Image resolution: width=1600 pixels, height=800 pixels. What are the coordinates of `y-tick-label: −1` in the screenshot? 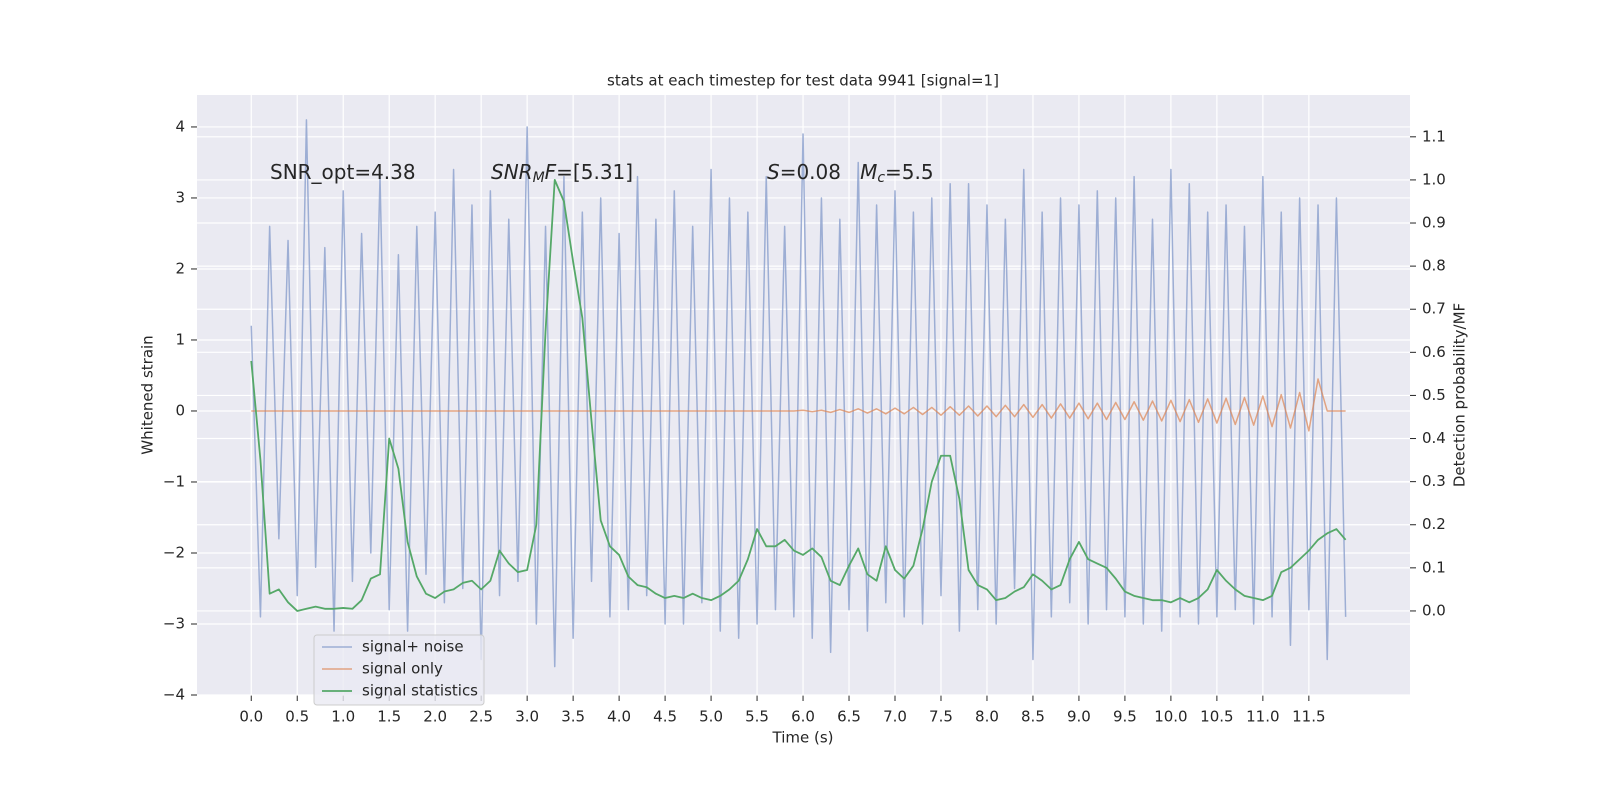 It's located at (174, 481).